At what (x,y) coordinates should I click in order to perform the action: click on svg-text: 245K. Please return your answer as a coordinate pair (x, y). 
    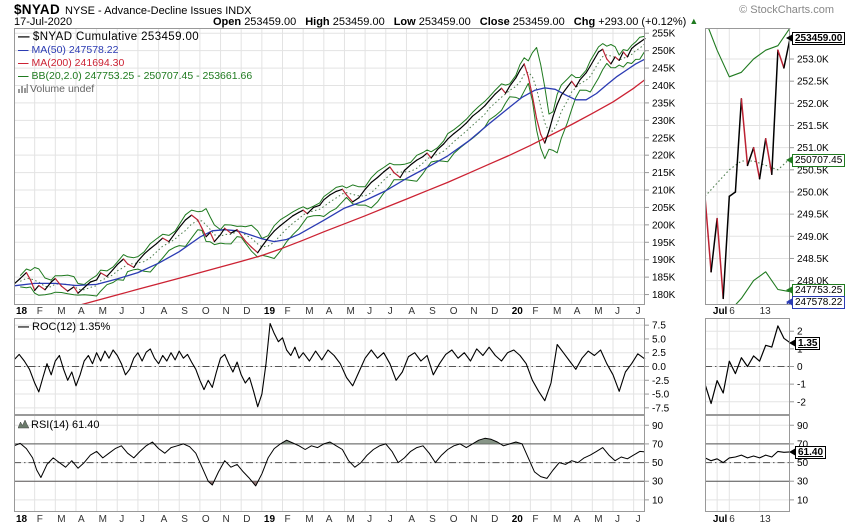
    Looking at the image, I should click on (664, 69).